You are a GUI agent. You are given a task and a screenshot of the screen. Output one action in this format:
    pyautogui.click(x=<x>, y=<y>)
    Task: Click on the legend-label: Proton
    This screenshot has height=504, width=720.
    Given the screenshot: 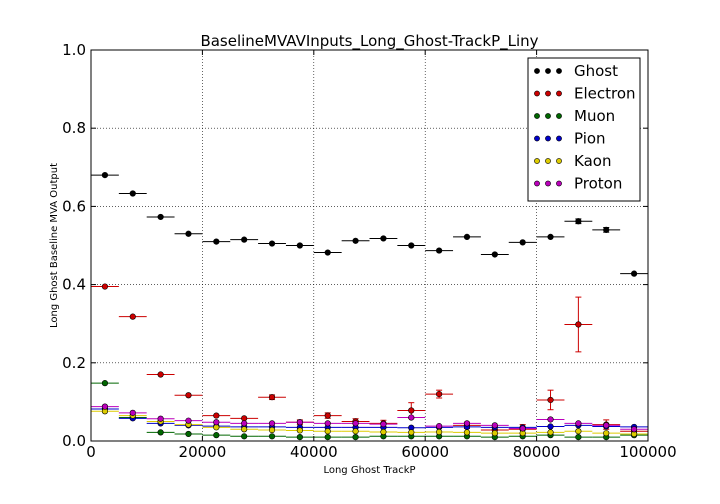 What is the action you would take?
    pyautogui.click(x=598, y=184)
    